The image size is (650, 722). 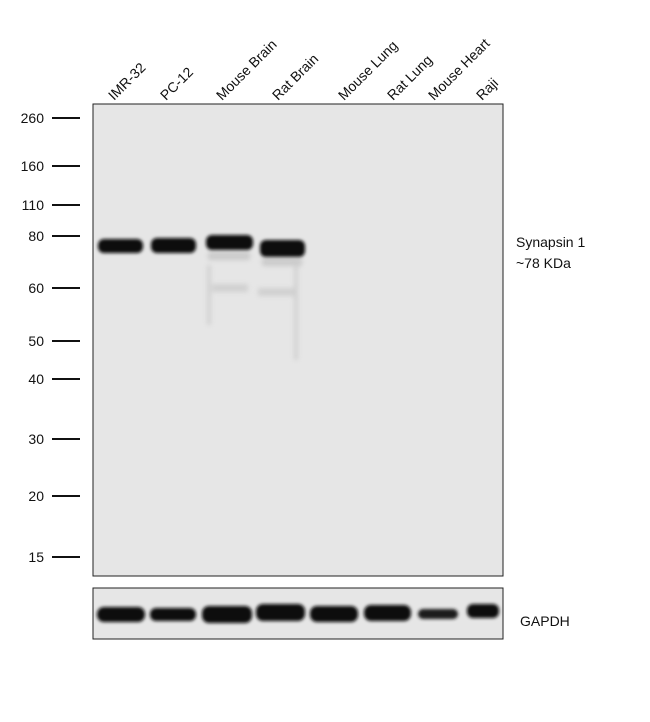 I want to click on marker-label: 30, so click(x=36, y=439).